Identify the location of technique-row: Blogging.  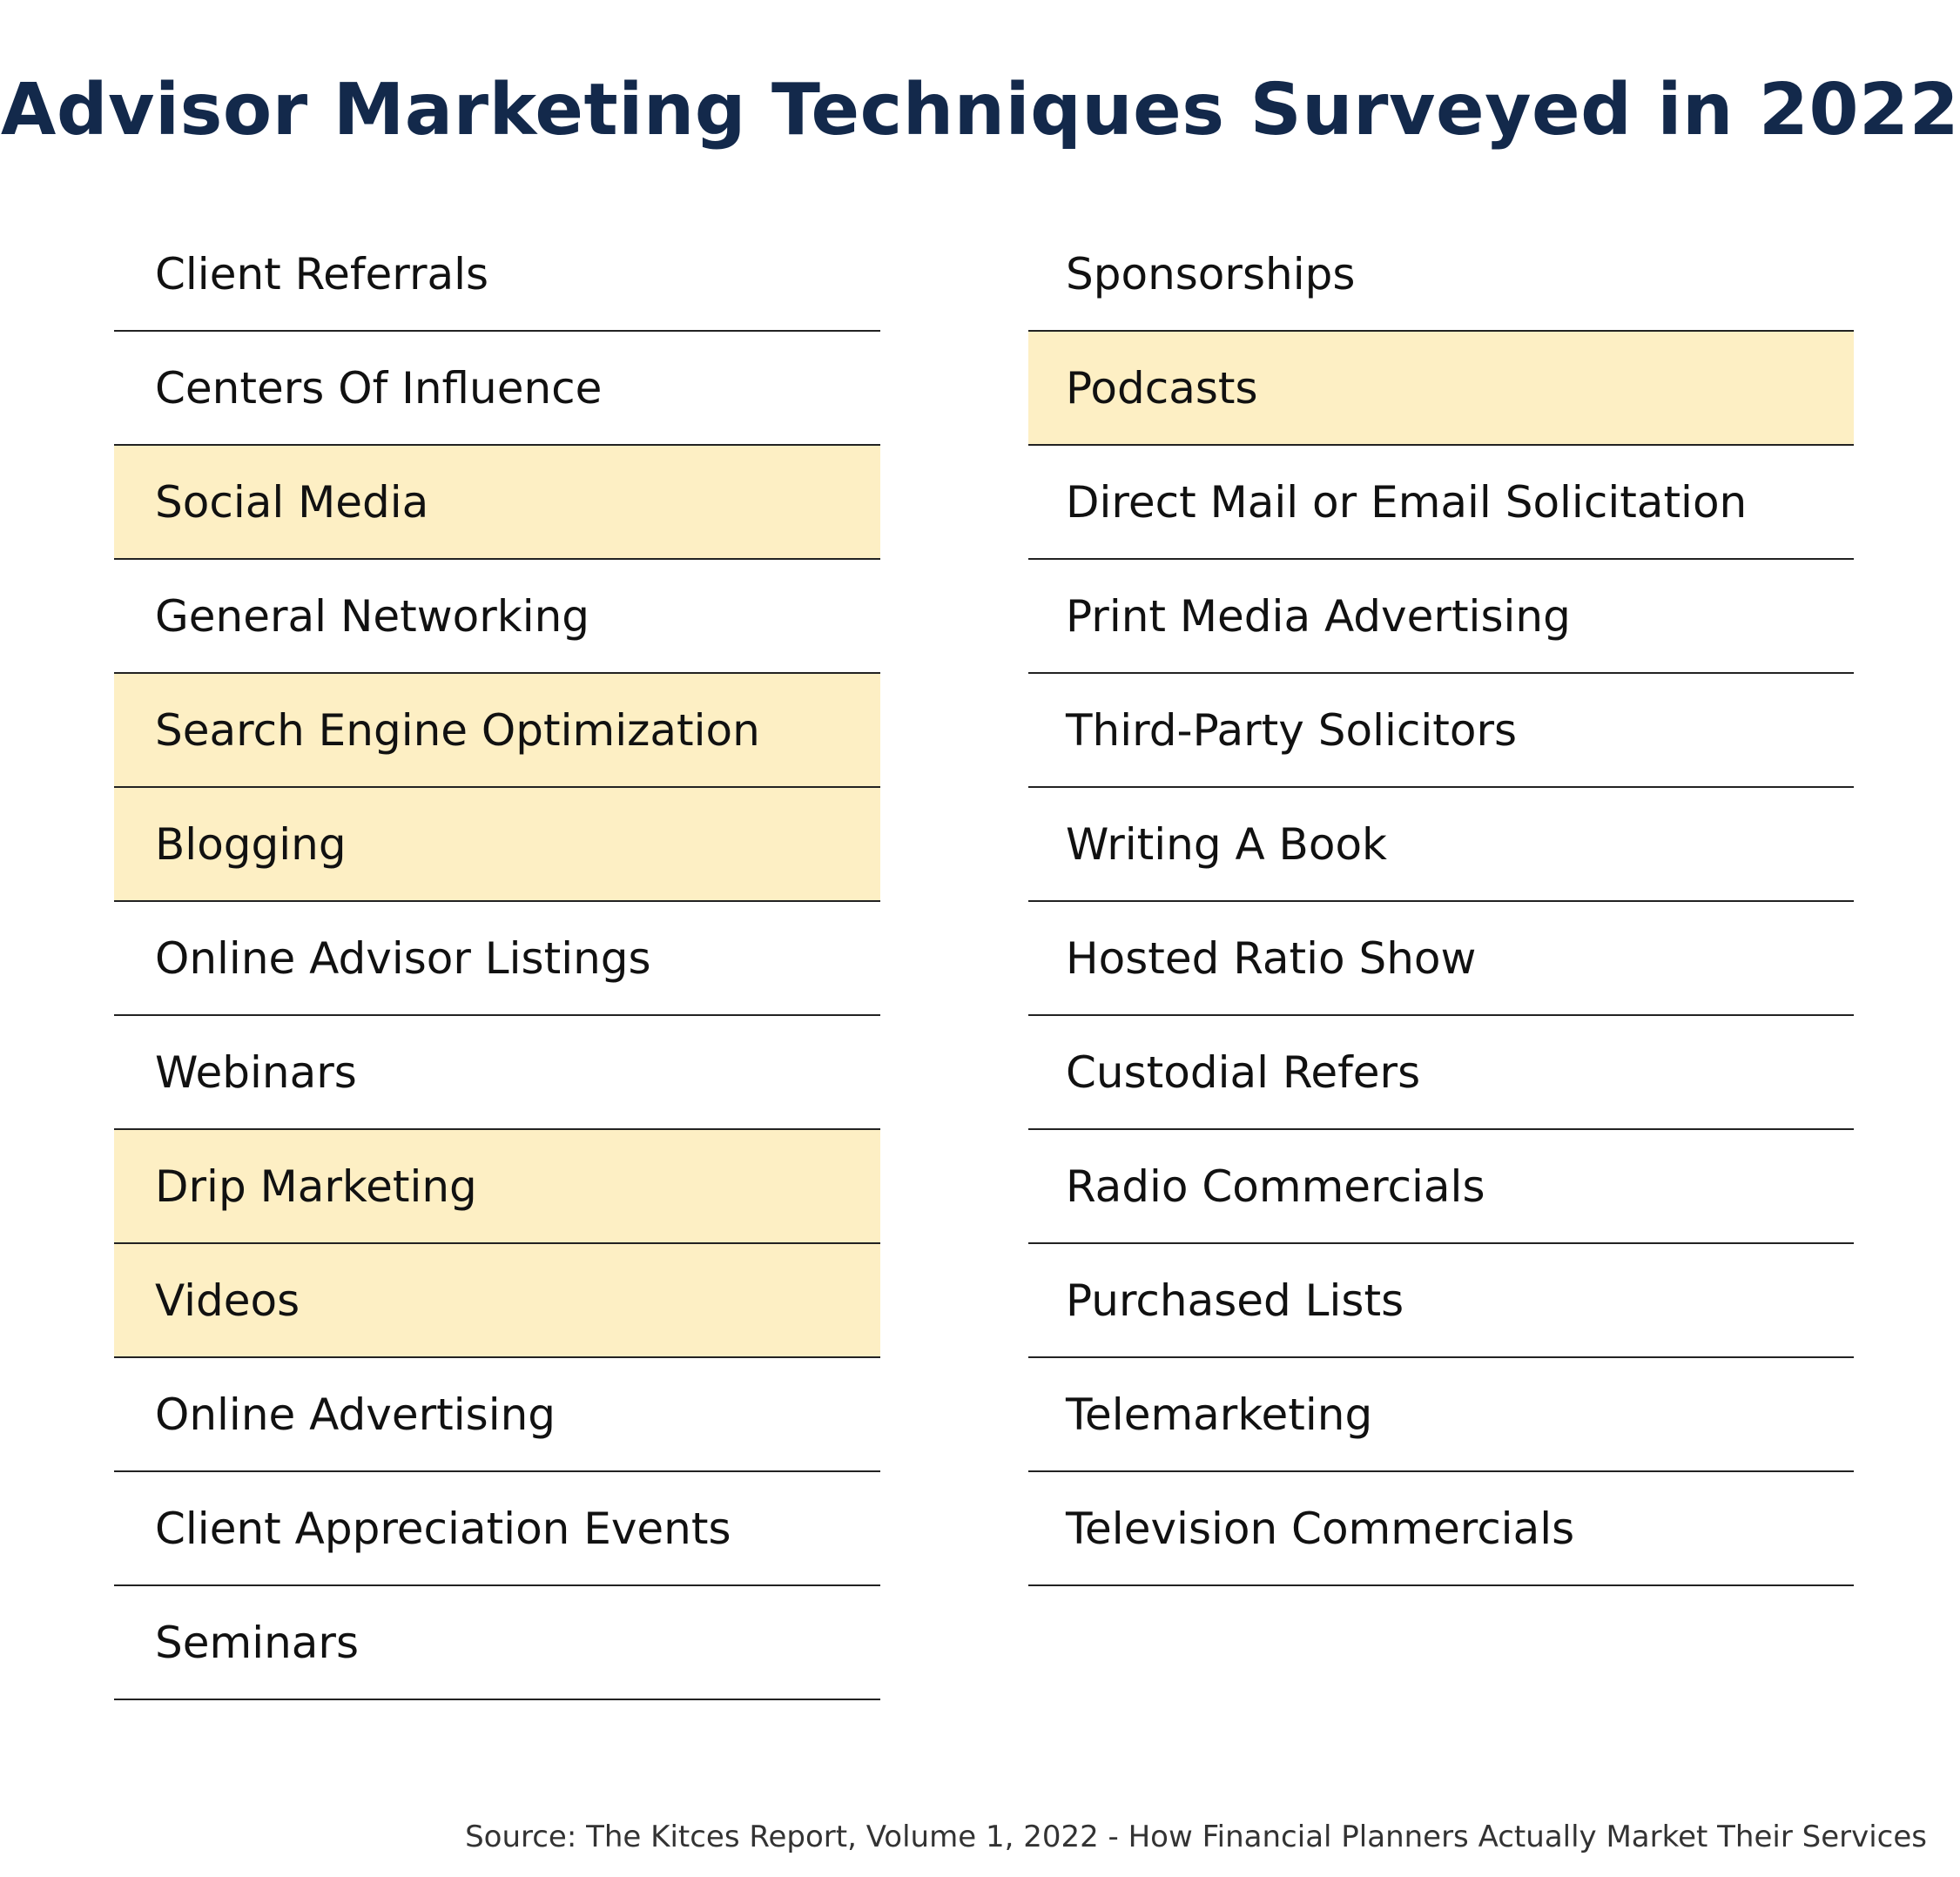
(497, 845).